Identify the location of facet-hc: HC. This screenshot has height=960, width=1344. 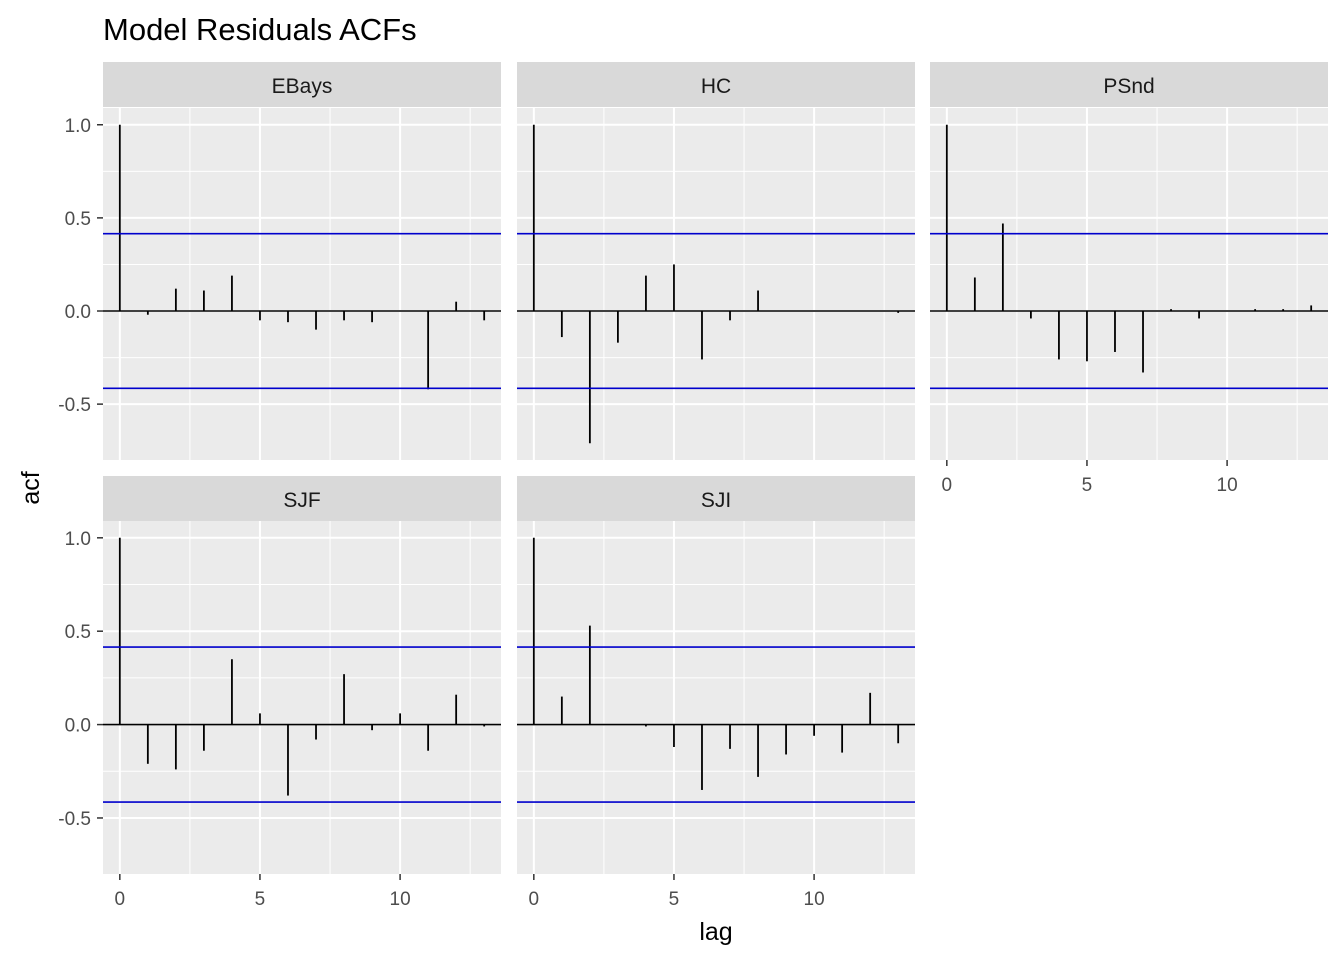
(716, 261).